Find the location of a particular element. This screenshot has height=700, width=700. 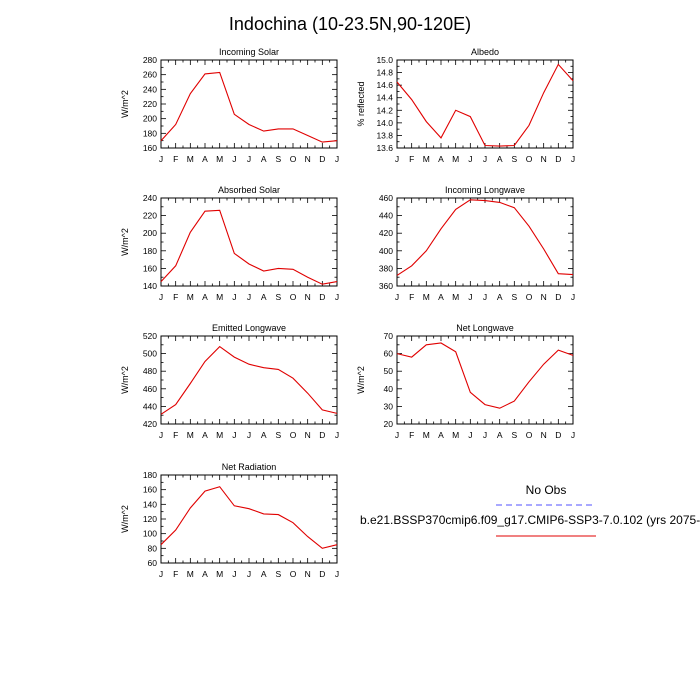

y-tick-label: 14.2 is located at coordinates (384, 110).